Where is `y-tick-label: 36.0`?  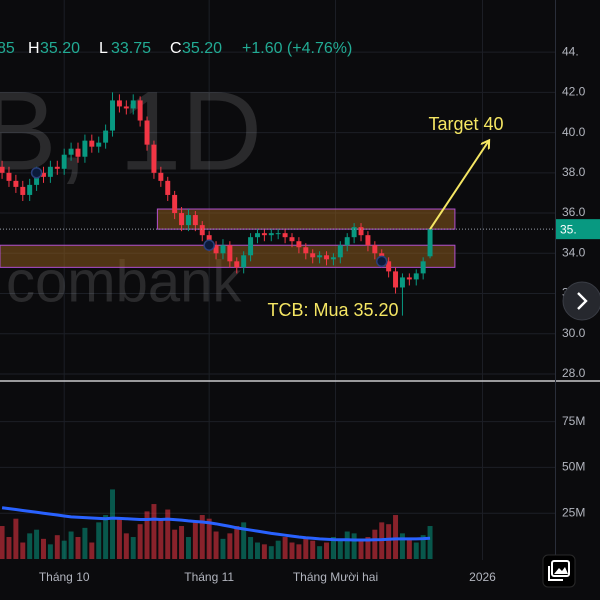
y-tick-label: 36.0 is located at coordinates (574, 212).